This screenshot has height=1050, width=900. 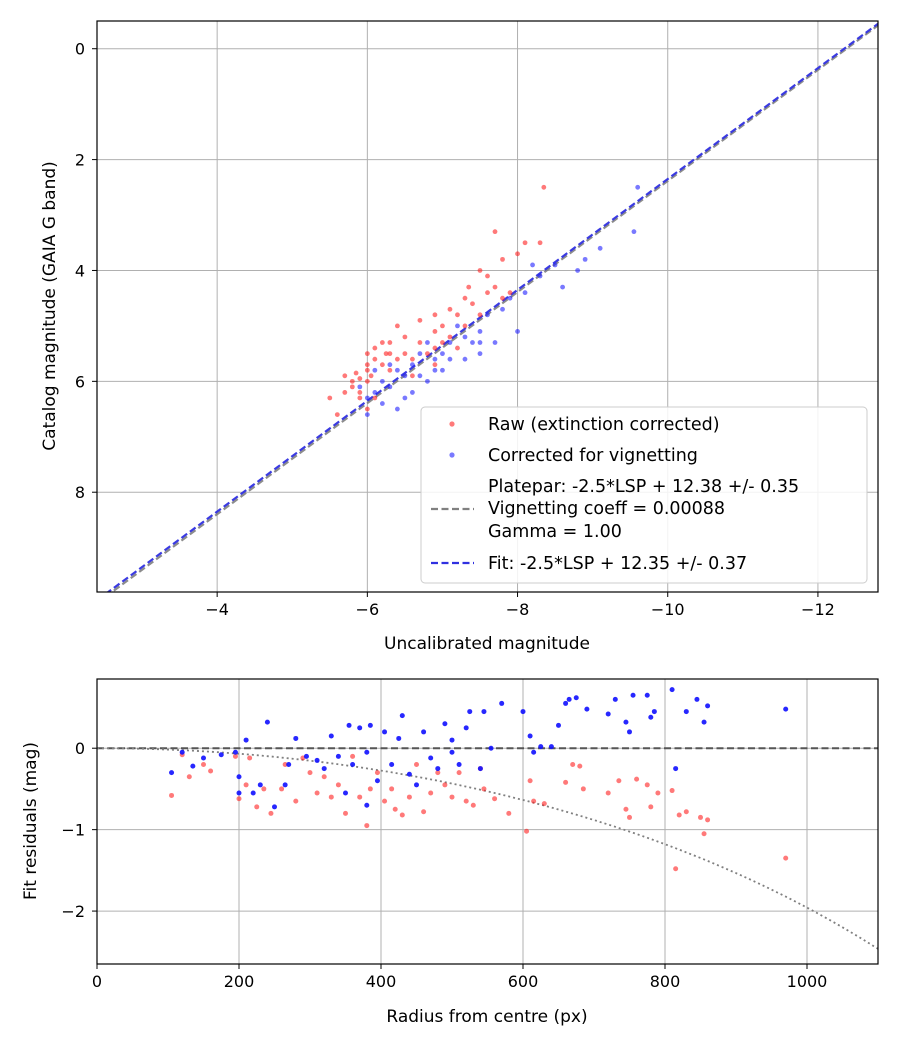 What do you see at coordinates (86, 271) in the screenshot?
I see `top-y-ticks: 0 2 4 6 8` at bounding box center [86, 271].